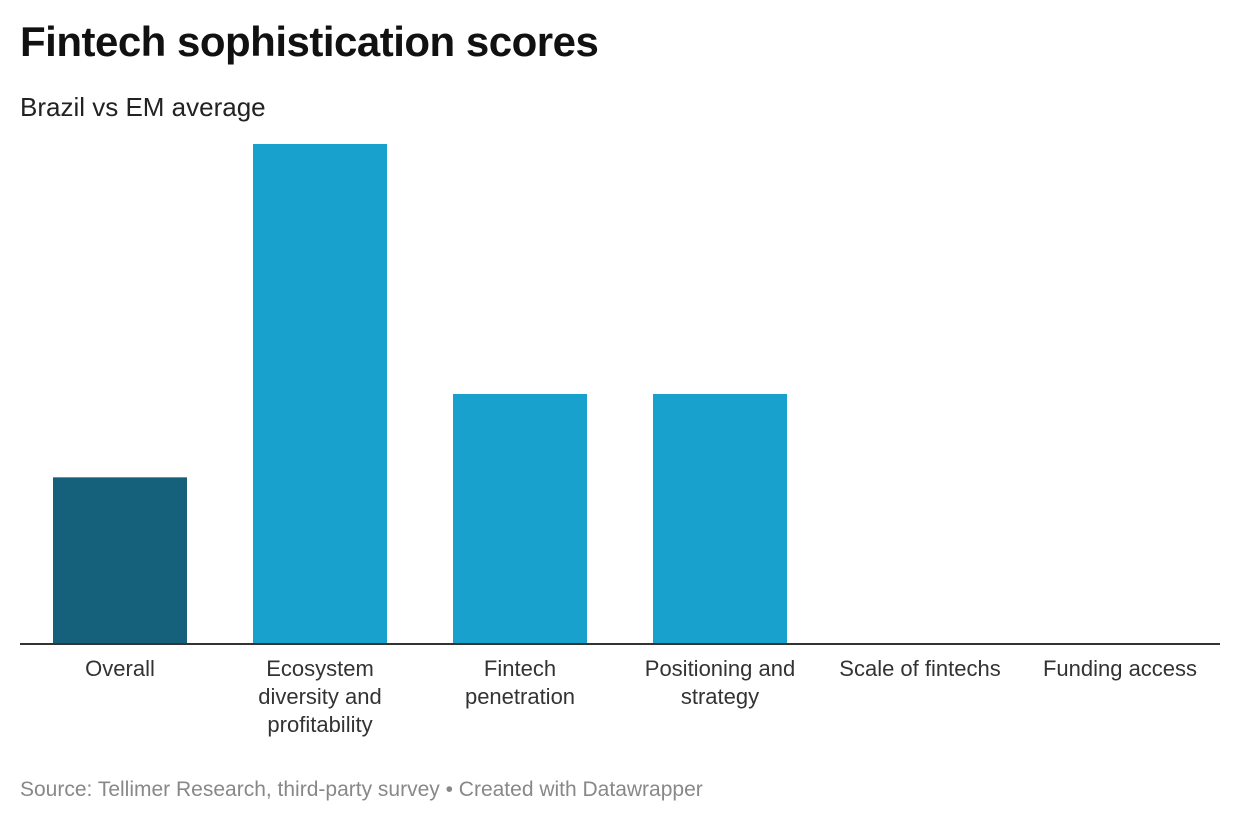 The image size is (1240, 840). What do you see at coordinates (120, 560) in the screenshot?
I see `bar-overall` at bounding box center [120, 560].